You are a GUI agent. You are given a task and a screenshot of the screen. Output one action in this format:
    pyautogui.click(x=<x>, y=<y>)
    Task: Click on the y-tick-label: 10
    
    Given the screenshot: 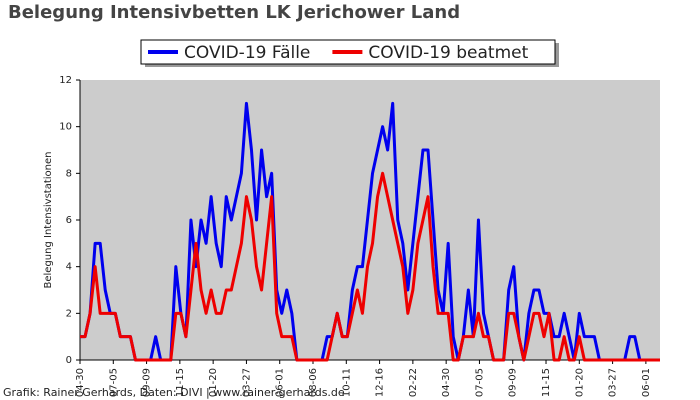 What is the action you would take?
    pyautogui.click(x=65, y=127)
    